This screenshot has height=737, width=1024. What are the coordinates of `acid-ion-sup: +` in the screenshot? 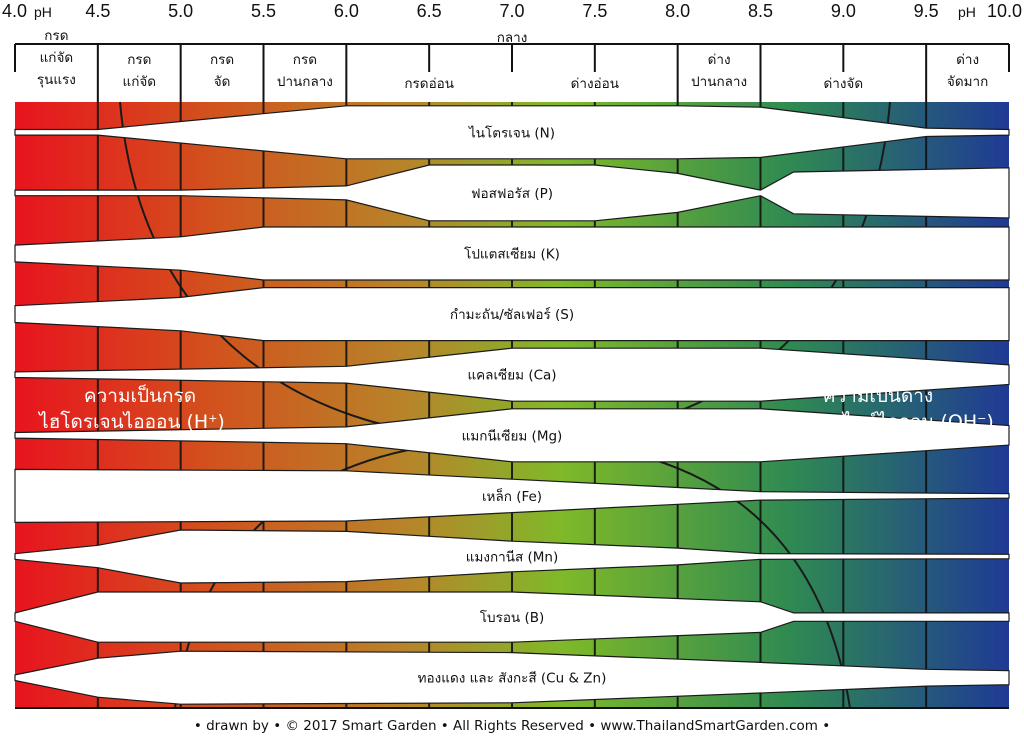 It's located at (212, 418).